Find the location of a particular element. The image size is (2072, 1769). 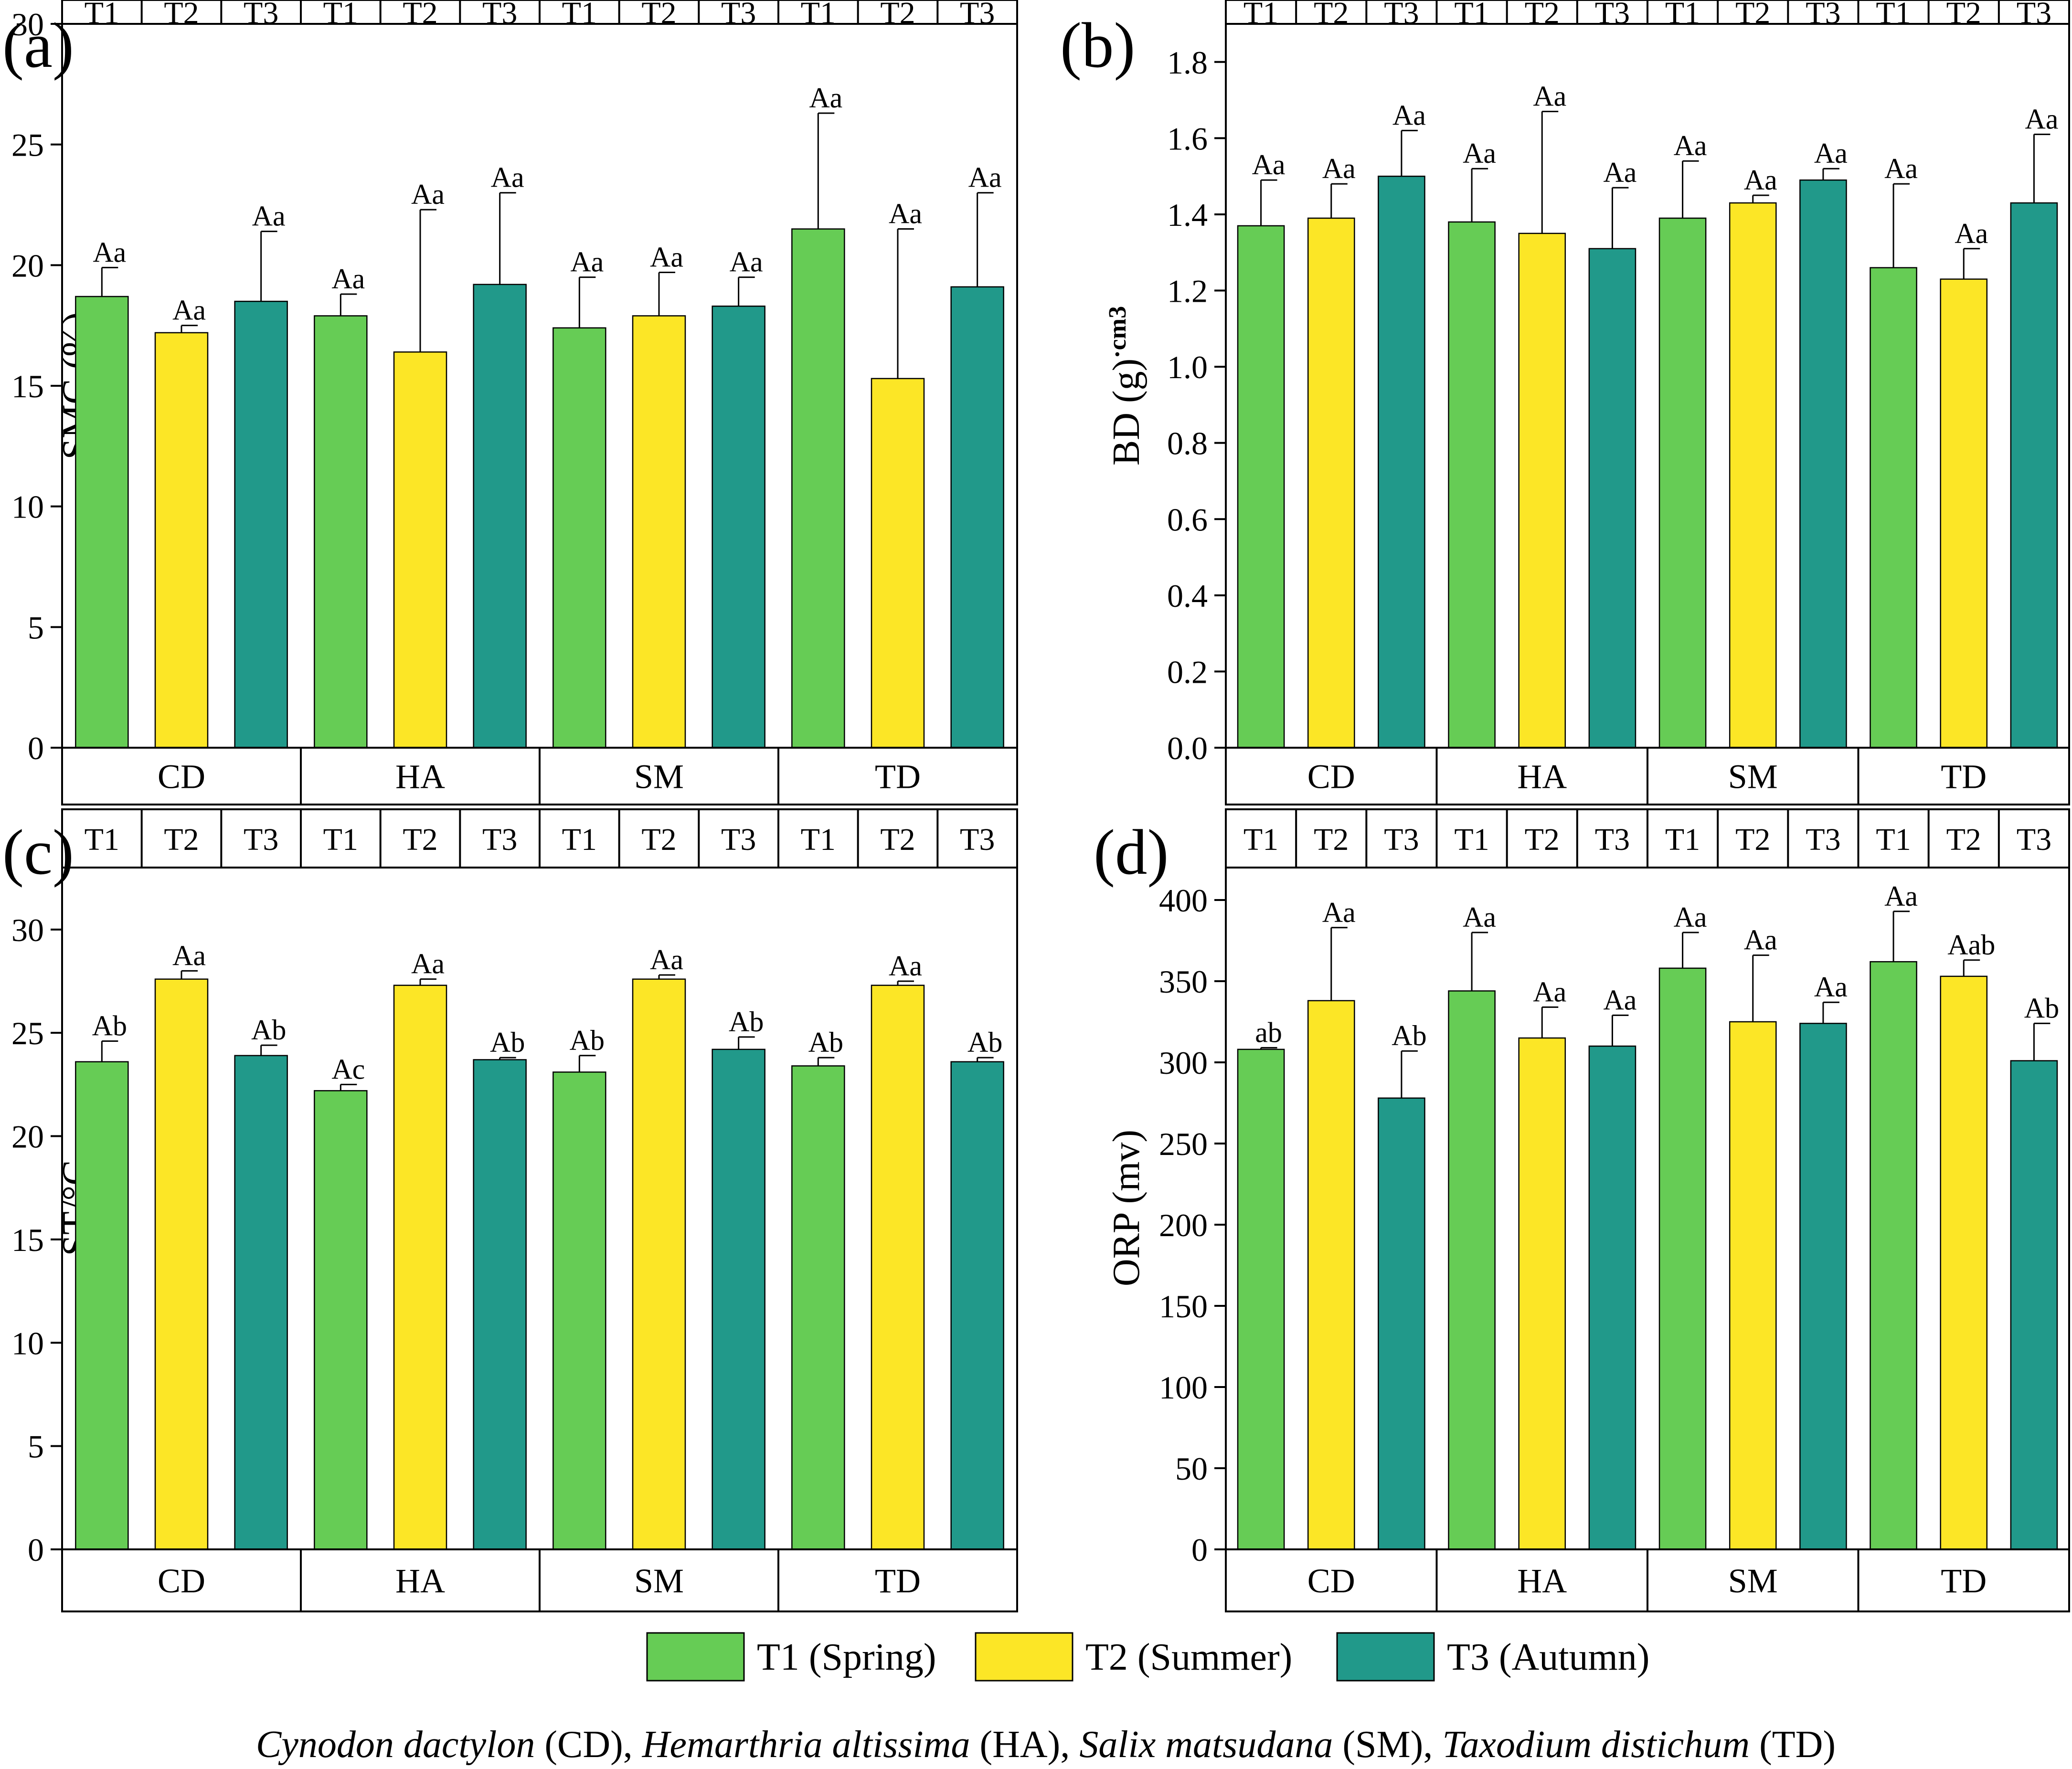

caption-part: Hemarthria altissima is located at coordinates (806, 1745).